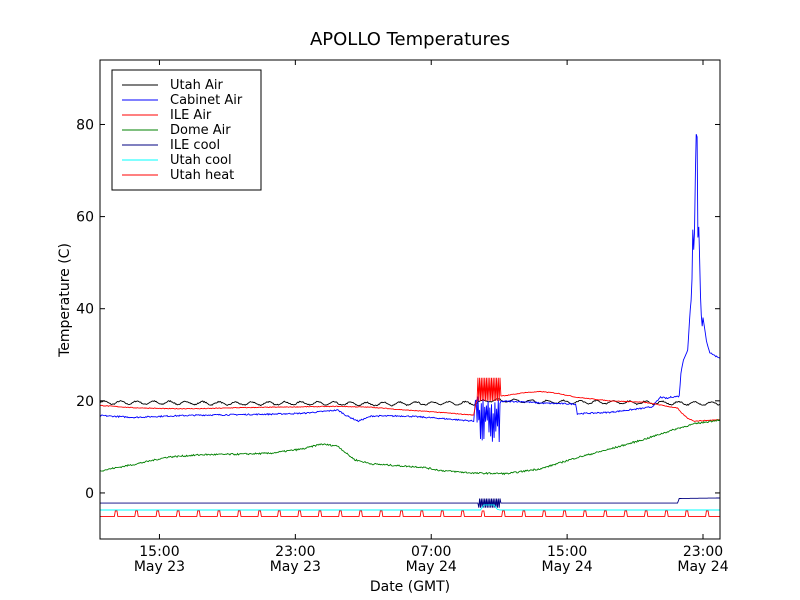 The image size is (800, 600). I want to click on series-line-utah-cool, so click(410, 507).